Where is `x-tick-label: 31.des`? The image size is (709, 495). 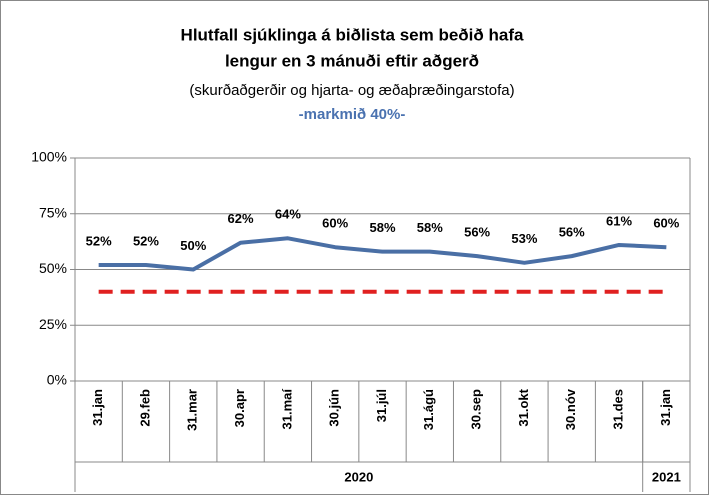 x-tick-label: 31.des is located at coordinates (617, 409).